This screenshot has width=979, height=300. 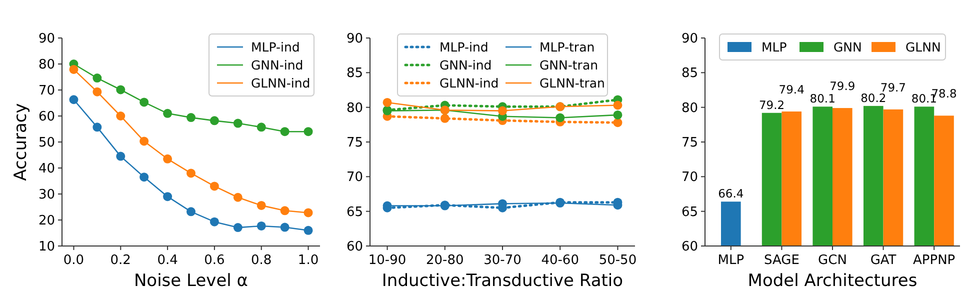 What do you see at coordinates (771, 105) in the screenshot?
I see `data-label: 79.2` at bounding box center [771, 105].